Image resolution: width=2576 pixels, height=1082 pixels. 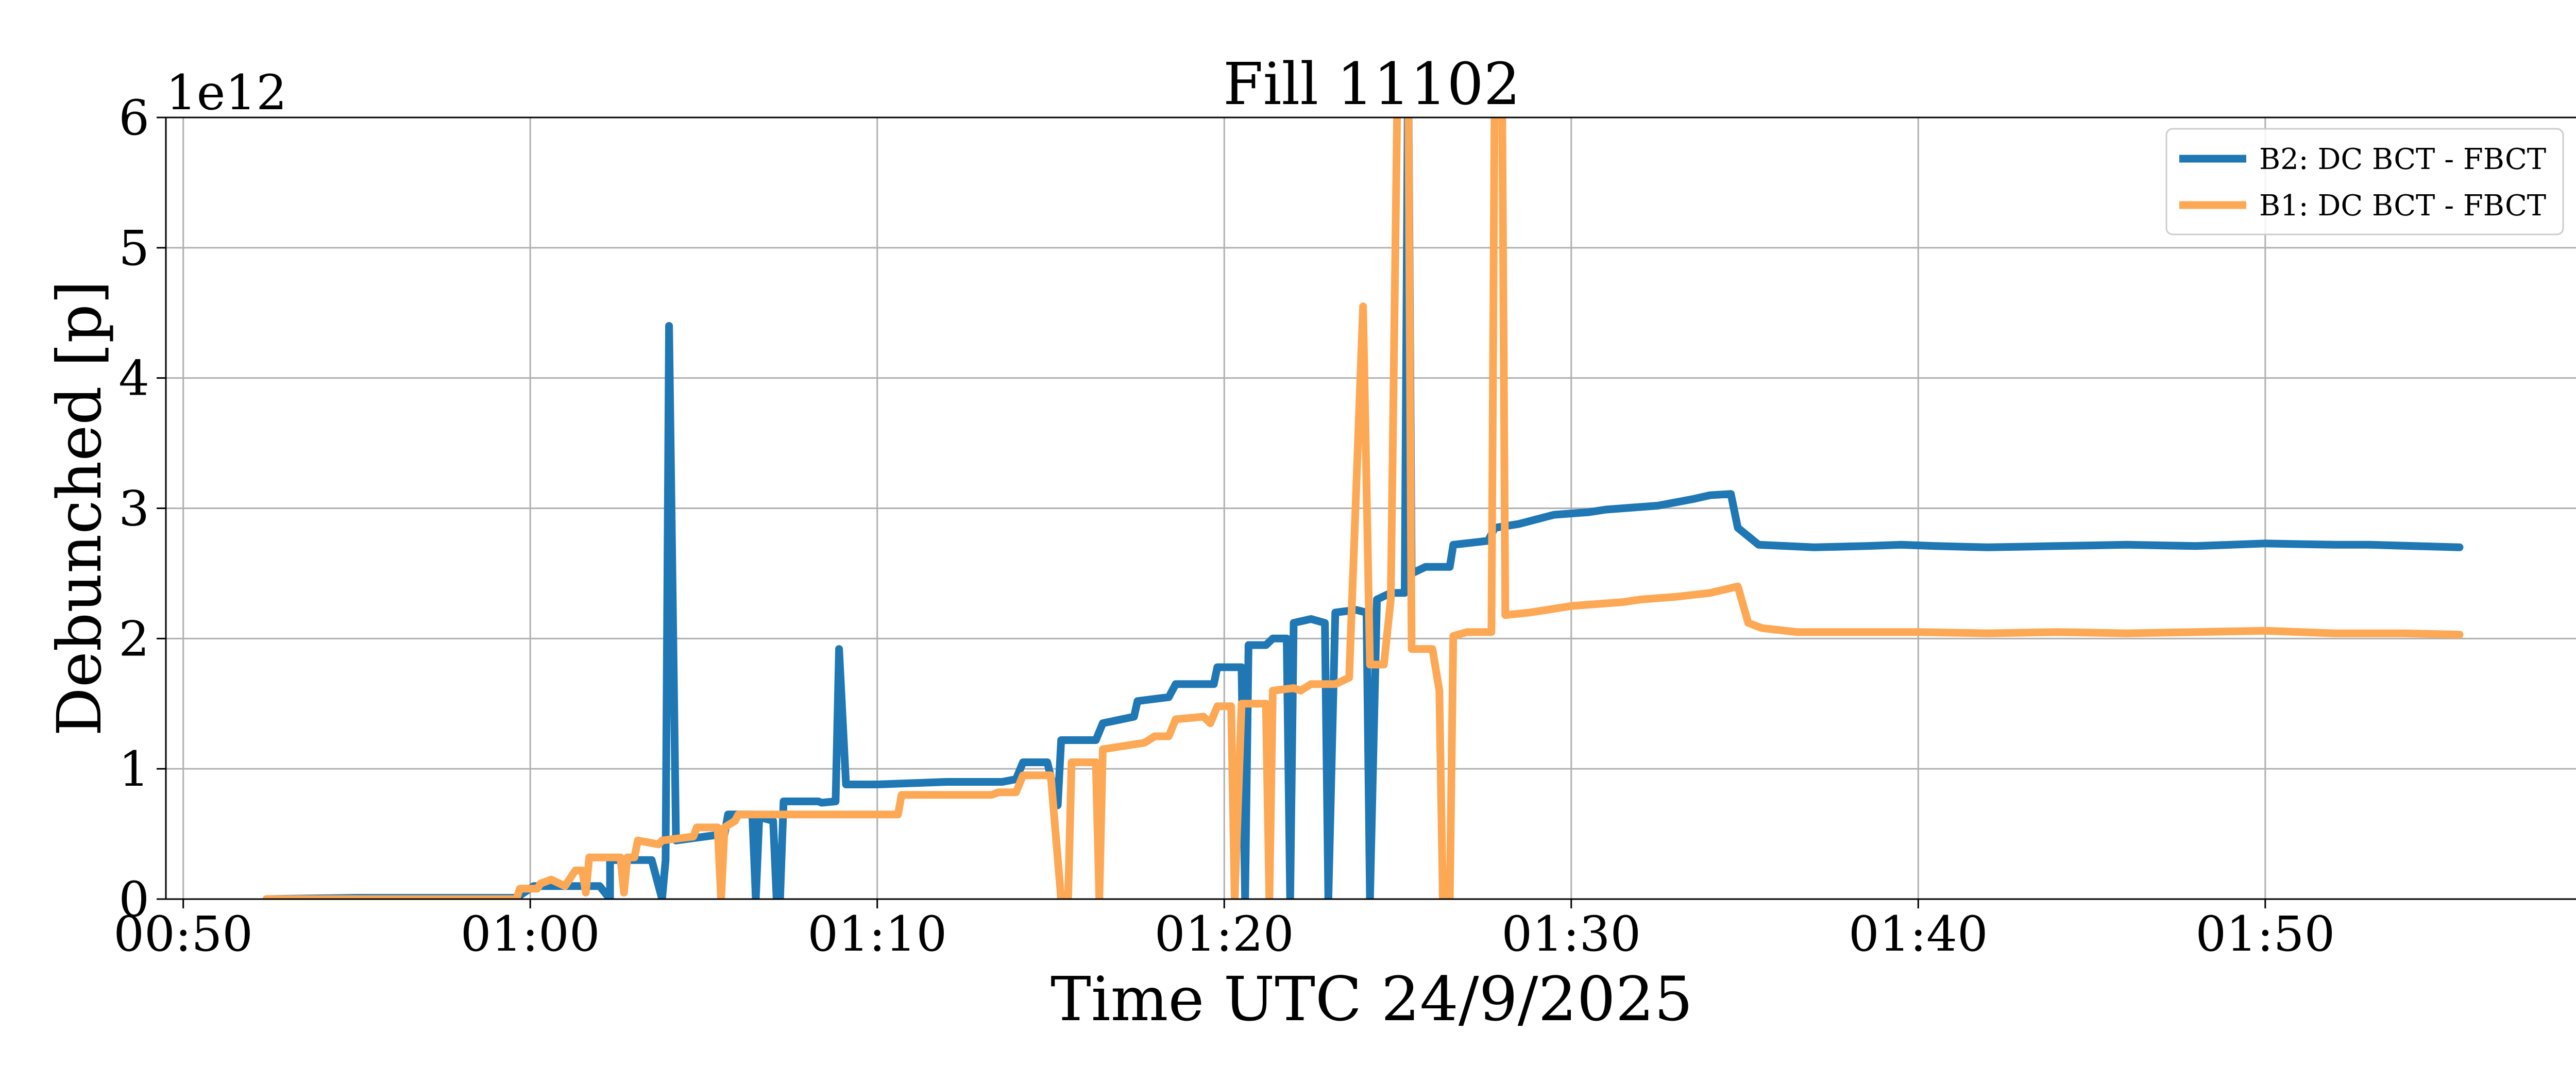 I want to click on y-tick-label: 2, so click(x=133, y=639).